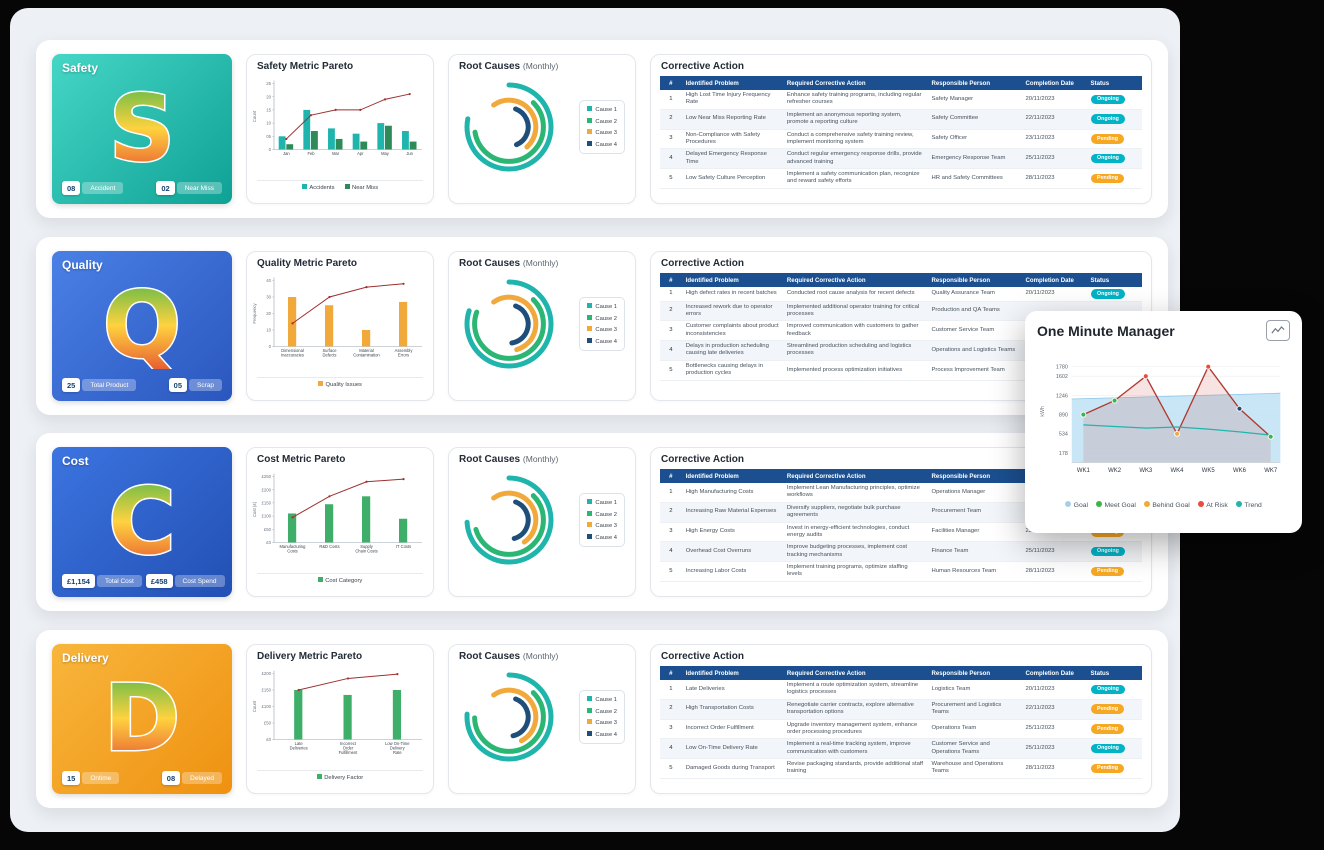 The image size is (1324, 850). What do you see at coordinates (286, 153) in the screenshot?
I see `svg-text: Jan` at bounding box center [286, 153].